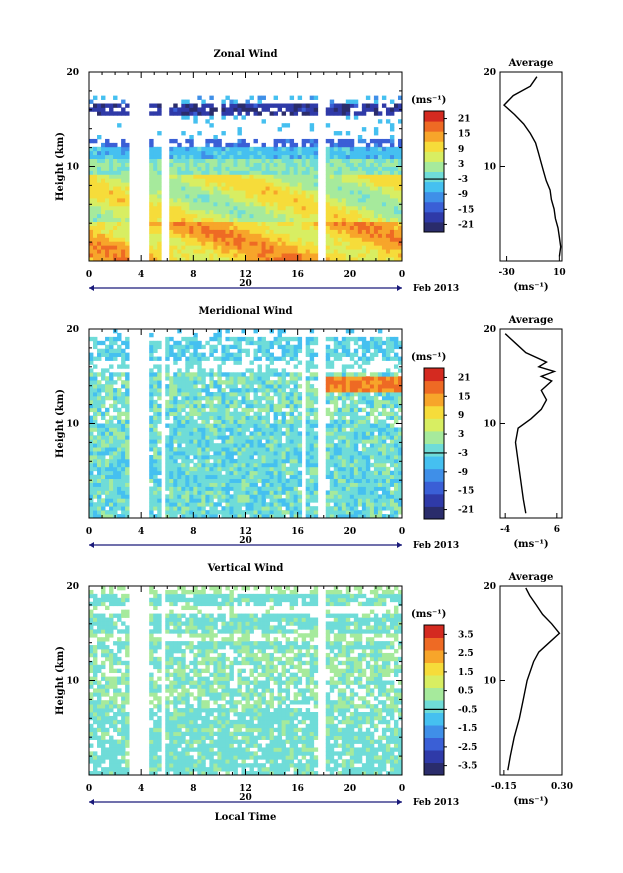 The image size is (623, 873). I want to click on x-tick-label: 4, so click(141, 275).